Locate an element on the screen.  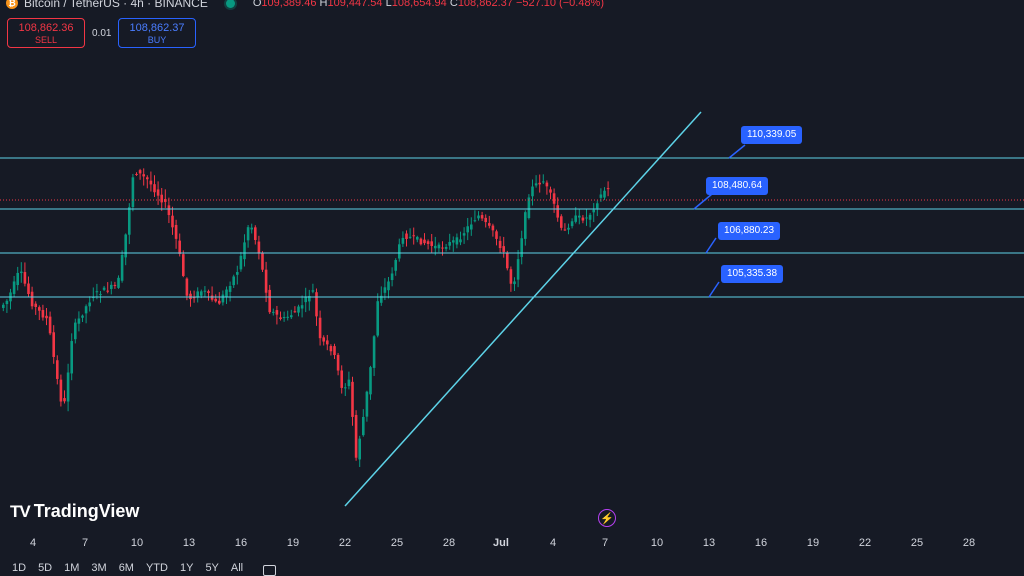
range-button-3m: 3M is located at coordinates (99, 568).